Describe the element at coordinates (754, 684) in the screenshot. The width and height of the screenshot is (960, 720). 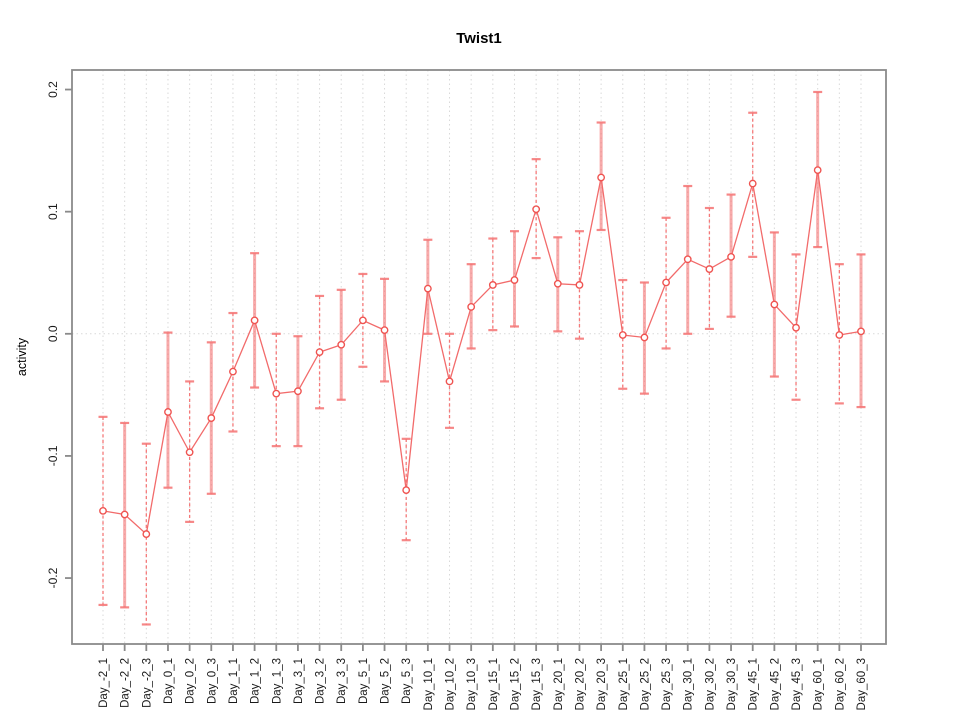
I see `x-tick-label: Day_45_1` at that location.